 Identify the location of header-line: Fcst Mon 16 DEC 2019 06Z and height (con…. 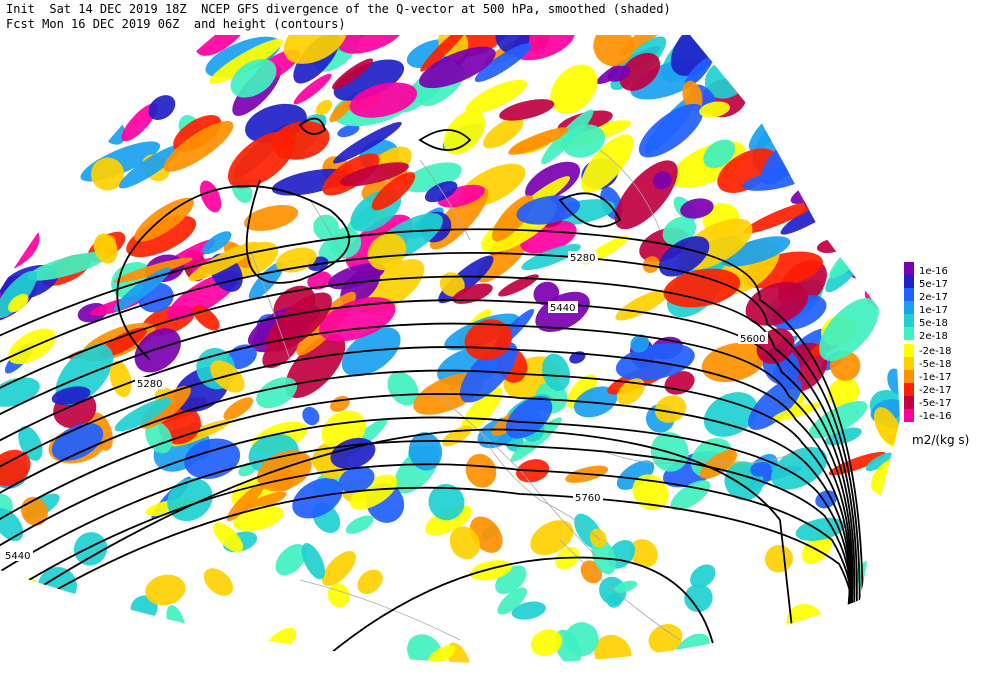
(176, 24).